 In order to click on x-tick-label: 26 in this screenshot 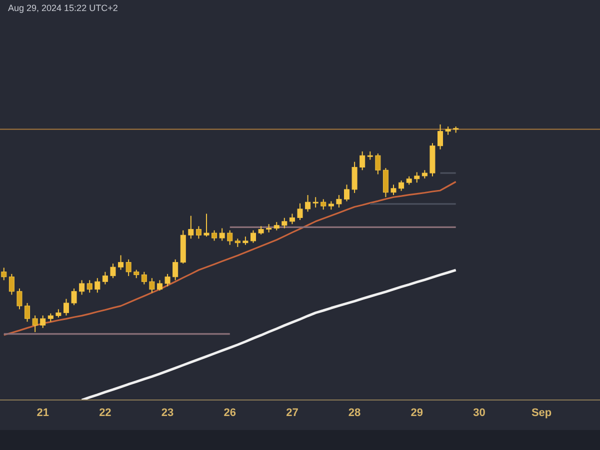, I will do `click(230, 412)`.